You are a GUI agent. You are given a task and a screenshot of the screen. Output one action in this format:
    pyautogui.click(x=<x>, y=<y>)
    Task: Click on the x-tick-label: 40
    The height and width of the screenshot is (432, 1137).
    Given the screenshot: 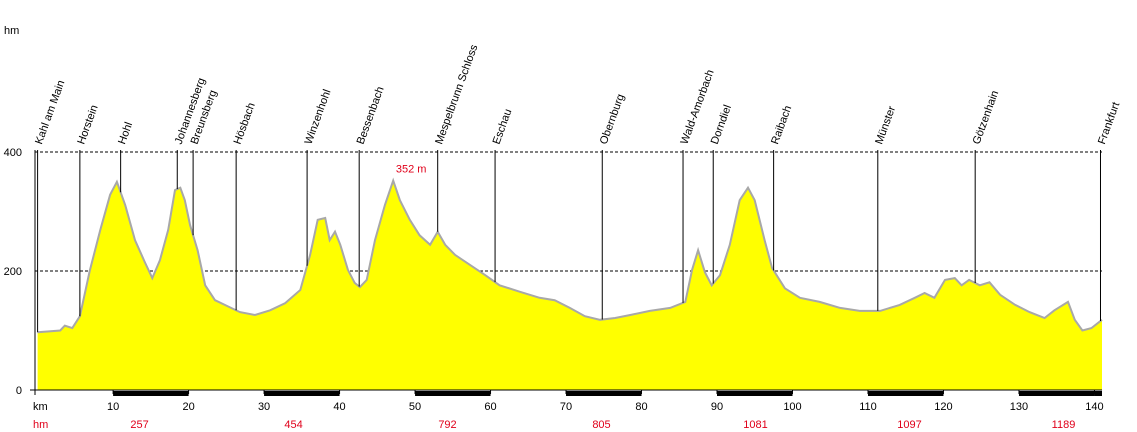 What is the action you would take?
    pyautogui.click(x=339, y=407)
    